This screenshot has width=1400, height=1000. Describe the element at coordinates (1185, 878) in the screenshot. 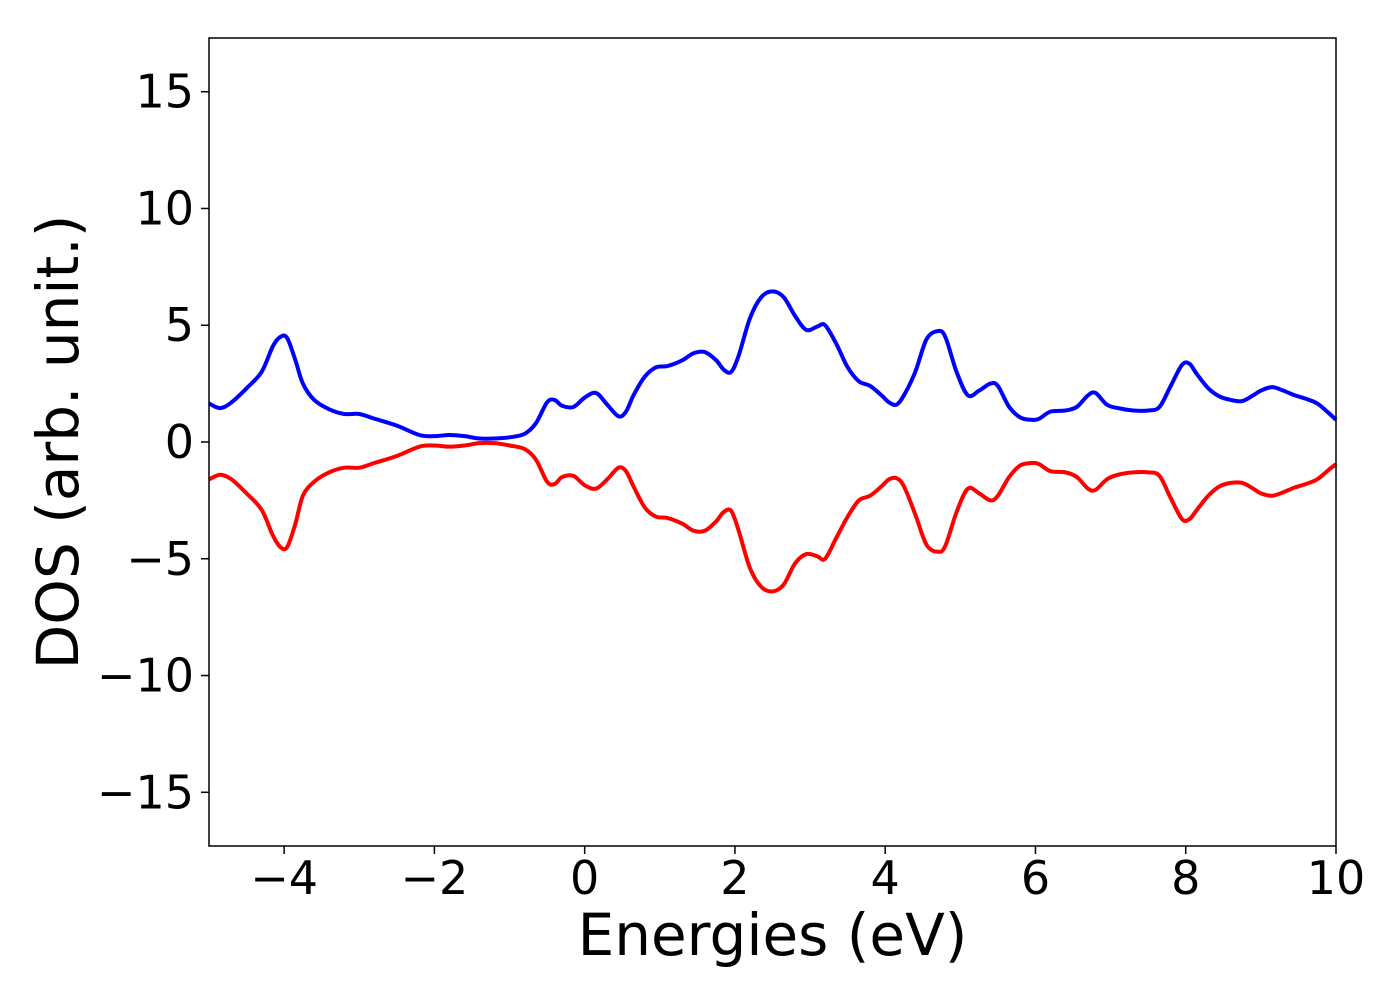

I see `x-tick-label: 8` at that location.